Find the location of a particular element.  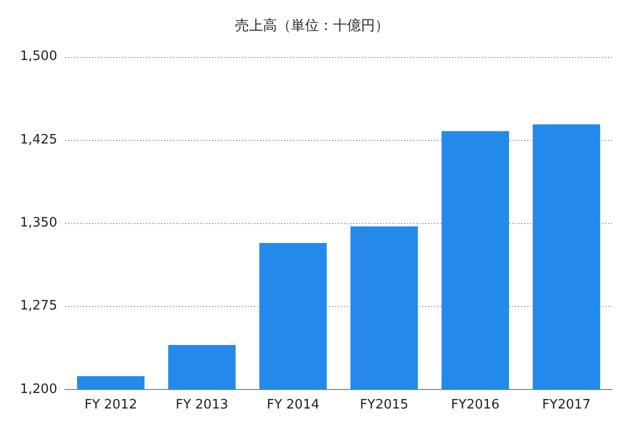

y-tick-label: 1,425 is located at coordinates (39, 140).